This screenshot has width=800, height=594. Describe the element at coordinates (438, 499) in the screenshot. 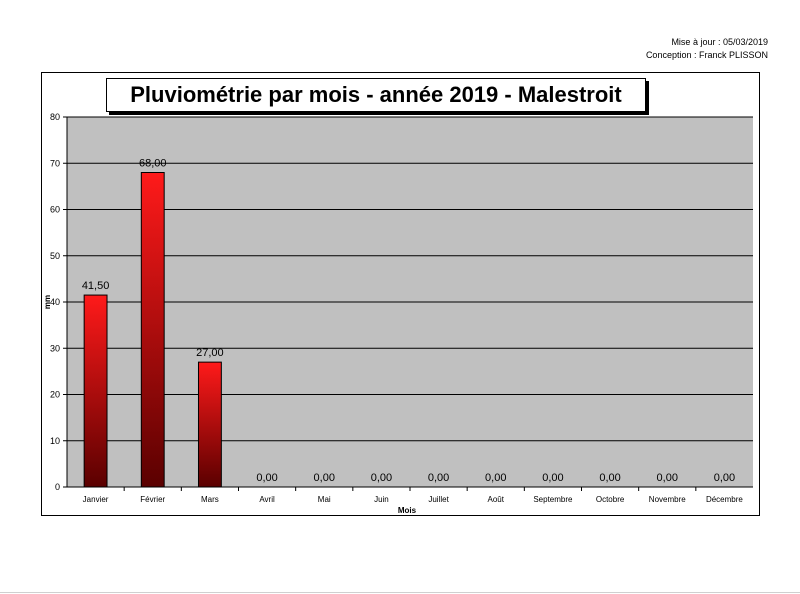

I see `x-tick-label: Juillet` at that location.